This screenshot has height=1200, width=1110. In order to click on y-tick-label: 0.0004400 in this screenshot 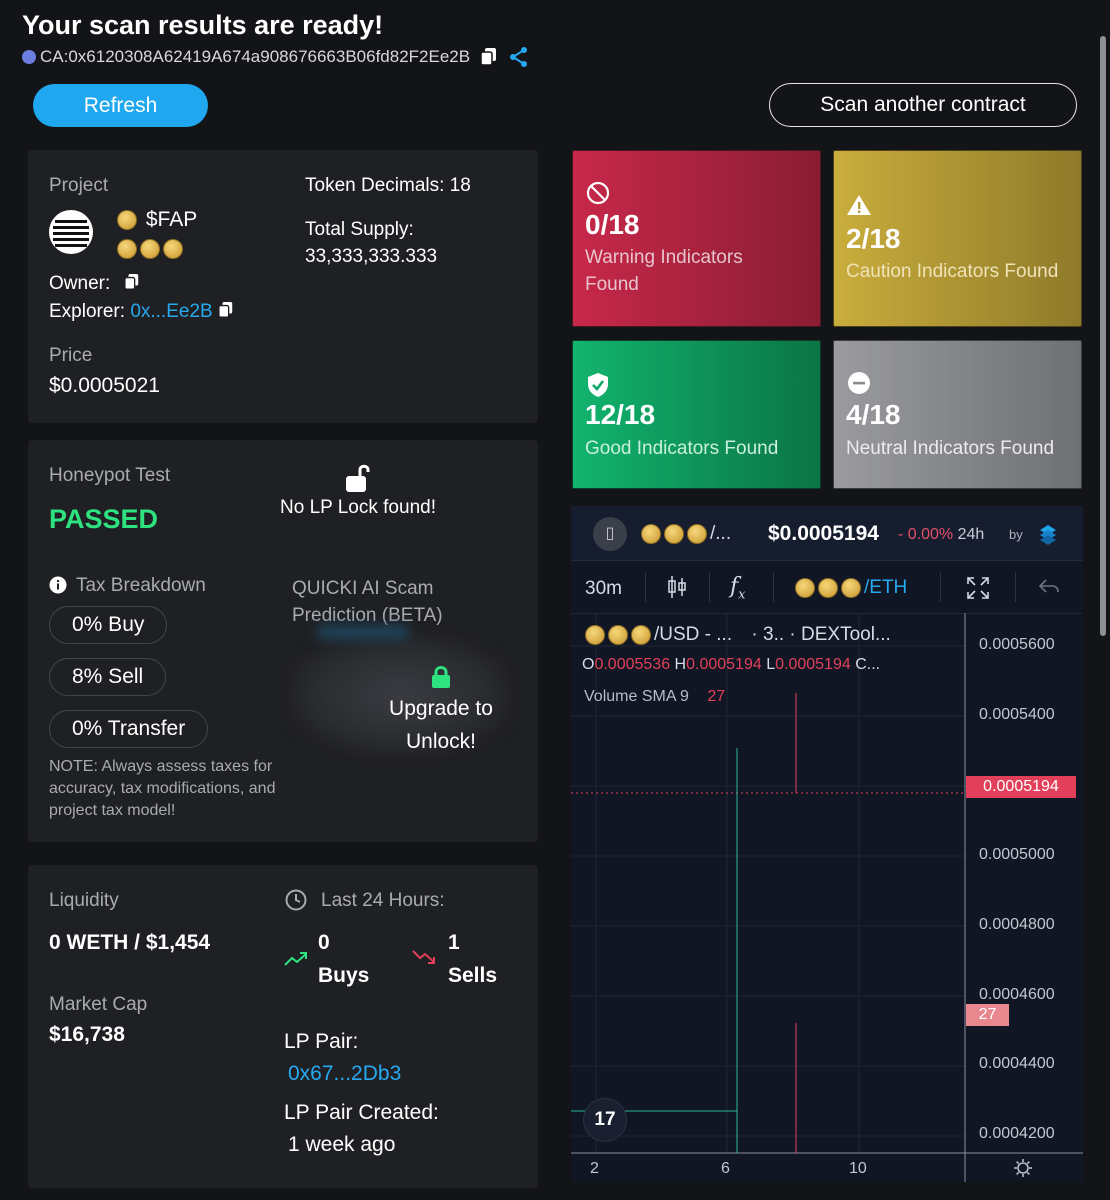, I will do `click(1017, 1063)`.